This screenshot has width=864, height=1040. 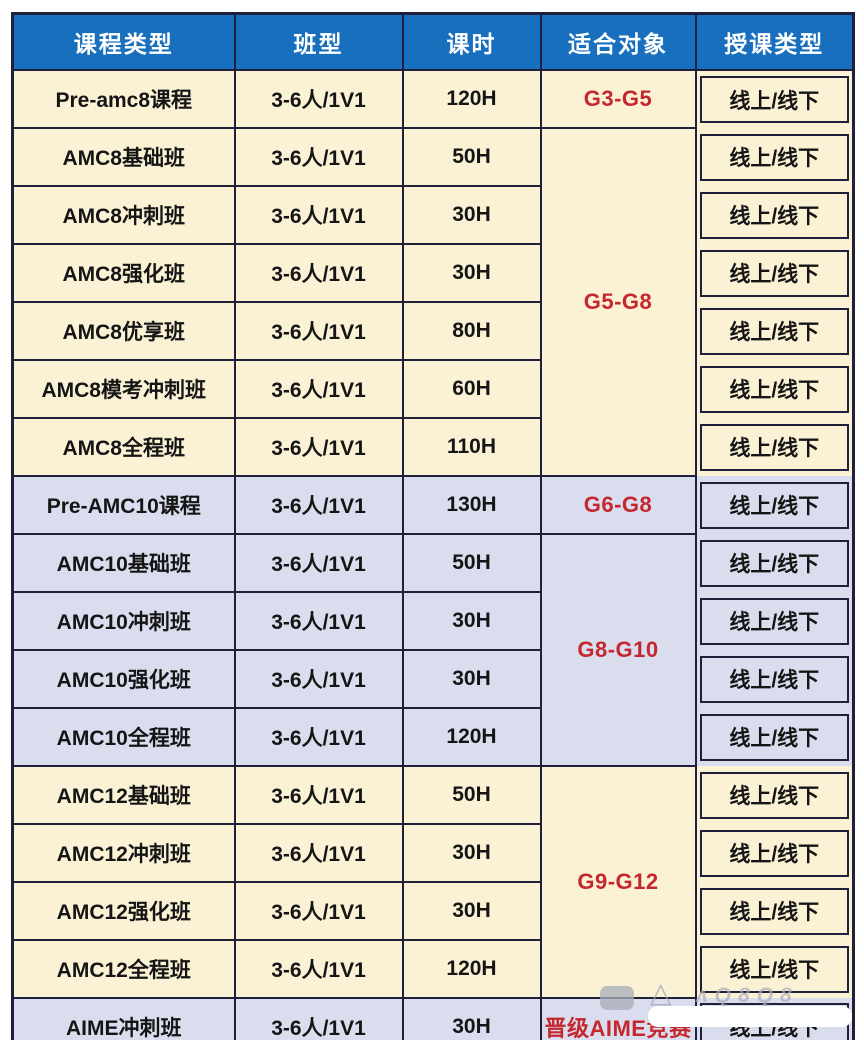 I want to click on table-row: AMC8全程班 3-6人/1V1 110H 线上/线下, so click(x=433, y=447).